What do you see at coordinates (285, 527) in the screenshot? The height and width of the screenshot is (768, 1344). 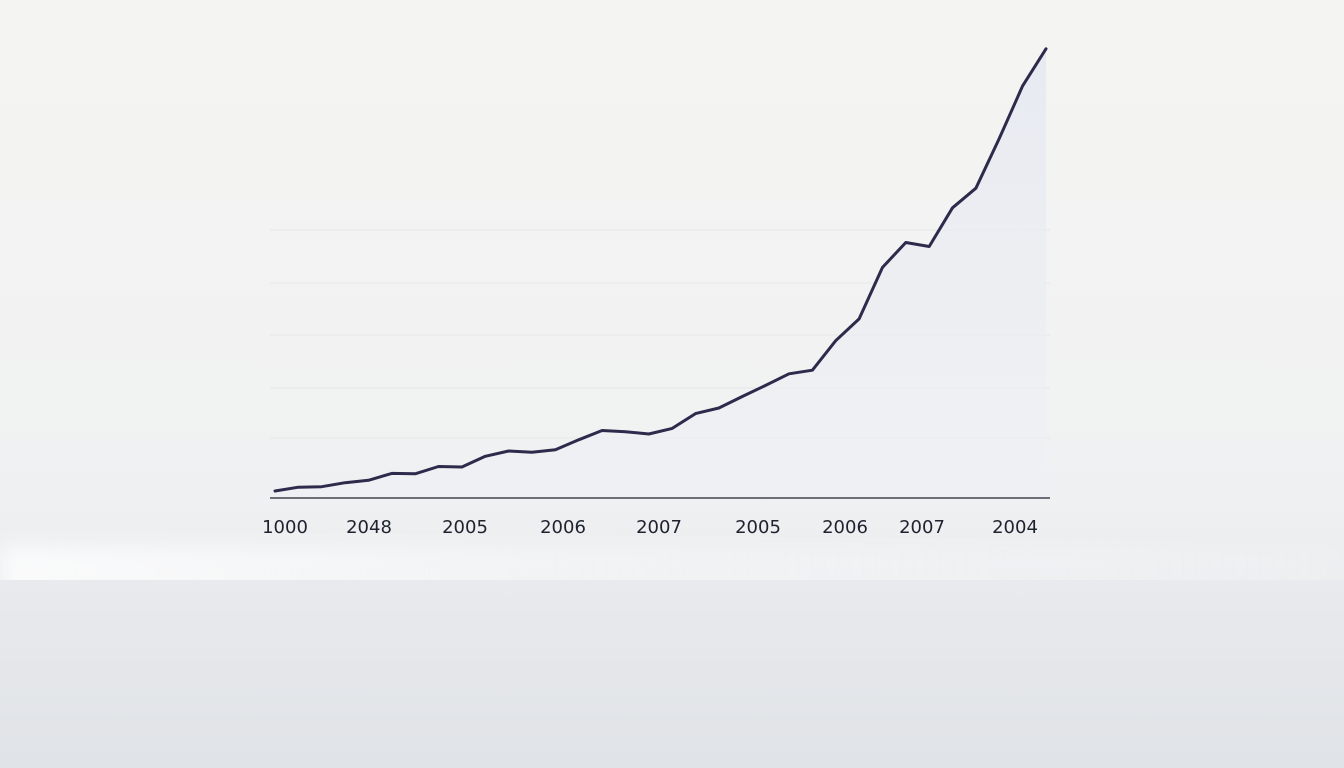 I see `x-tick-label: 1000` at bounding box center [285, 527].